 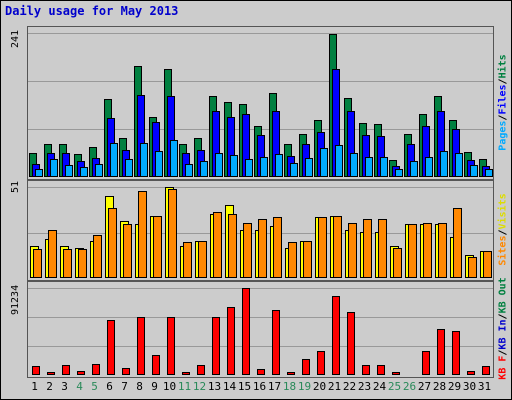 I want to click on legend-kb-out: KB Out, so click(x=503, y=295).